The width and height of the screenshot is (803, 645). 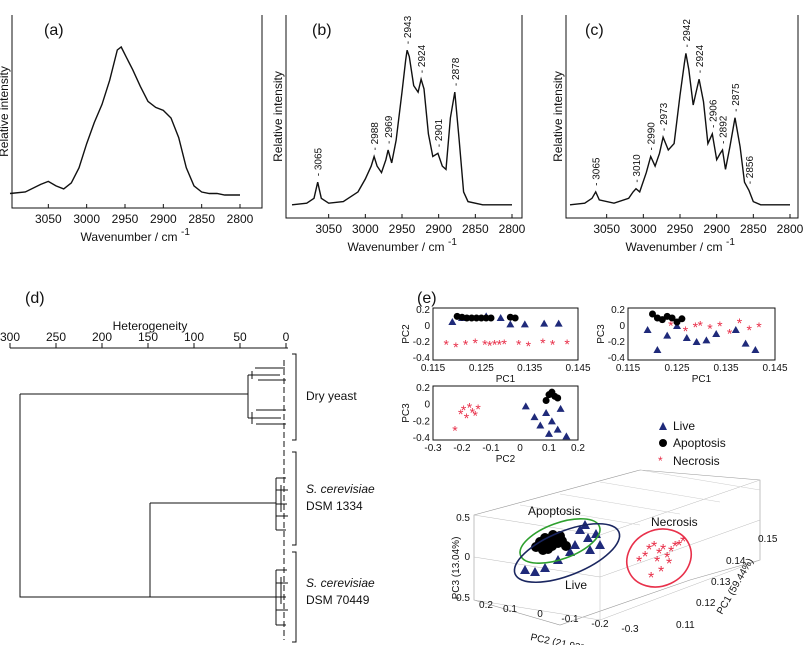 What do you see at coordinates (163, 219) in the screenshot?
I see `spectrum-a-tick-label: 2900` at bounding box center [163, 219].